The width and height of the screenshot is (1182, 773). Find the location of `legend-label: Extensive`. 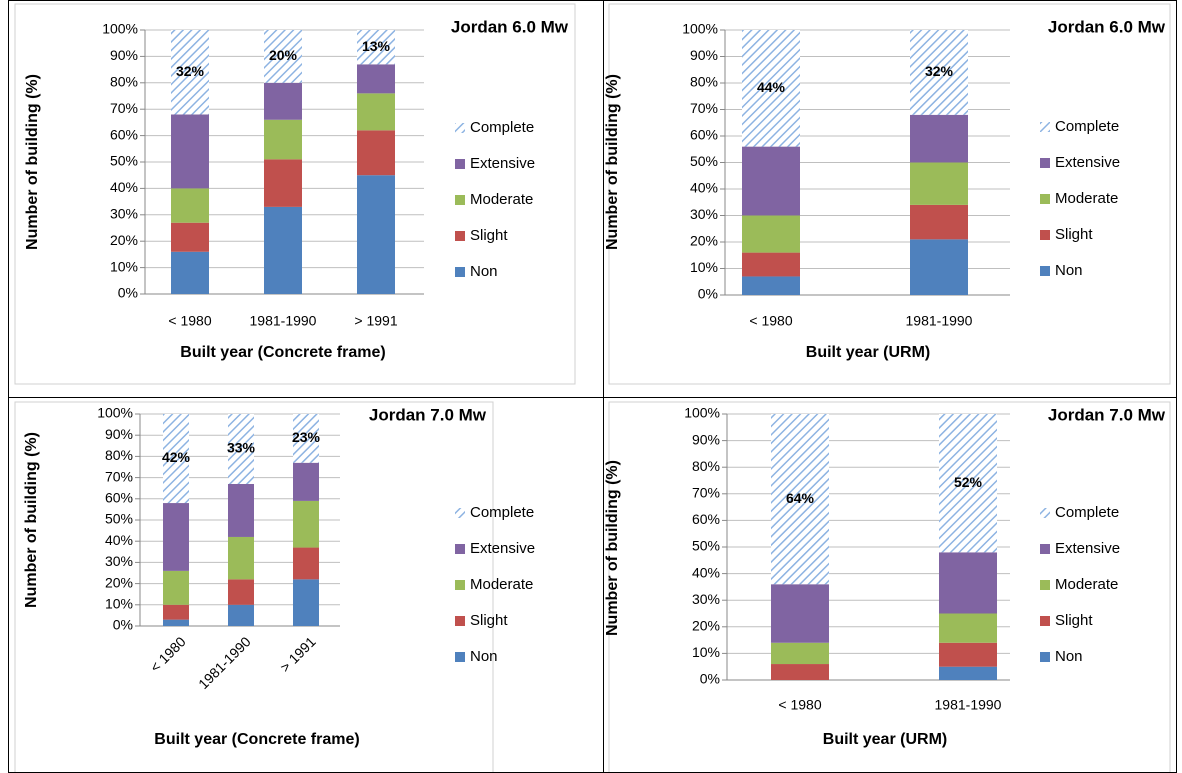

legend-label: Extensive is located at coordinates (1087, 162).